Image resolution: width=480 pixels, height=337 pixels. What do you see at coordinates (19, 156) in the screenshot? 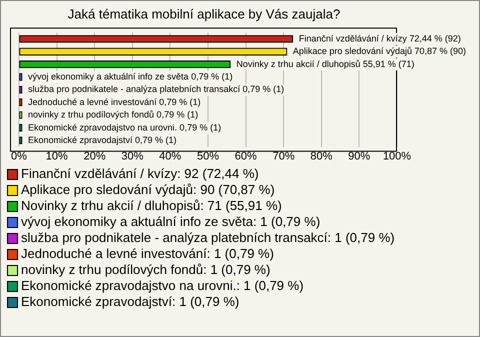
I see `x-tick-label: 0%` at bounding box center [19, 156].